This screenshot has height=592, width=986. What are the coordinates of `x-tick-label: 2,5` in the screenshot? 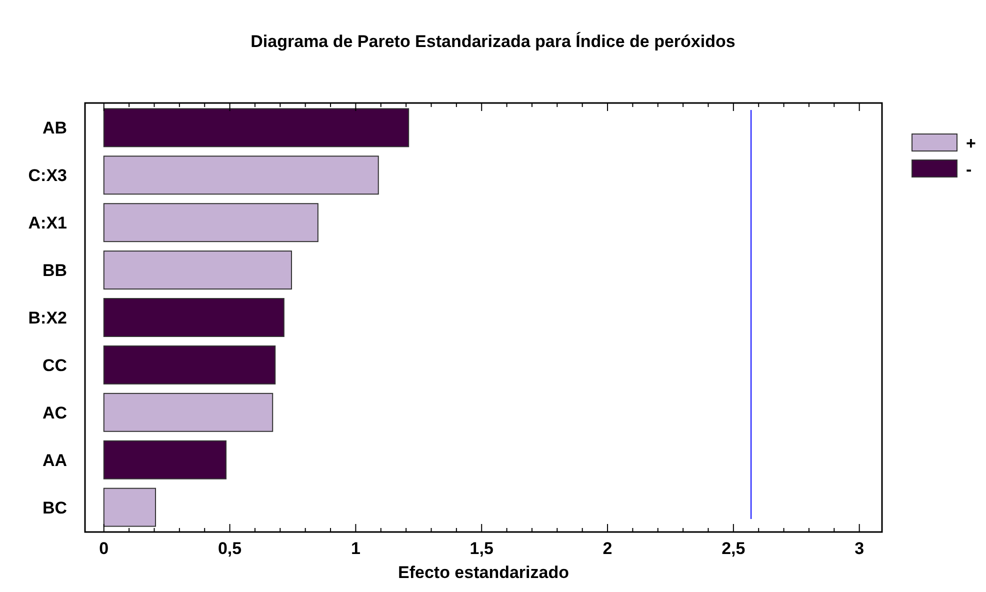 It's located at (734, 548).